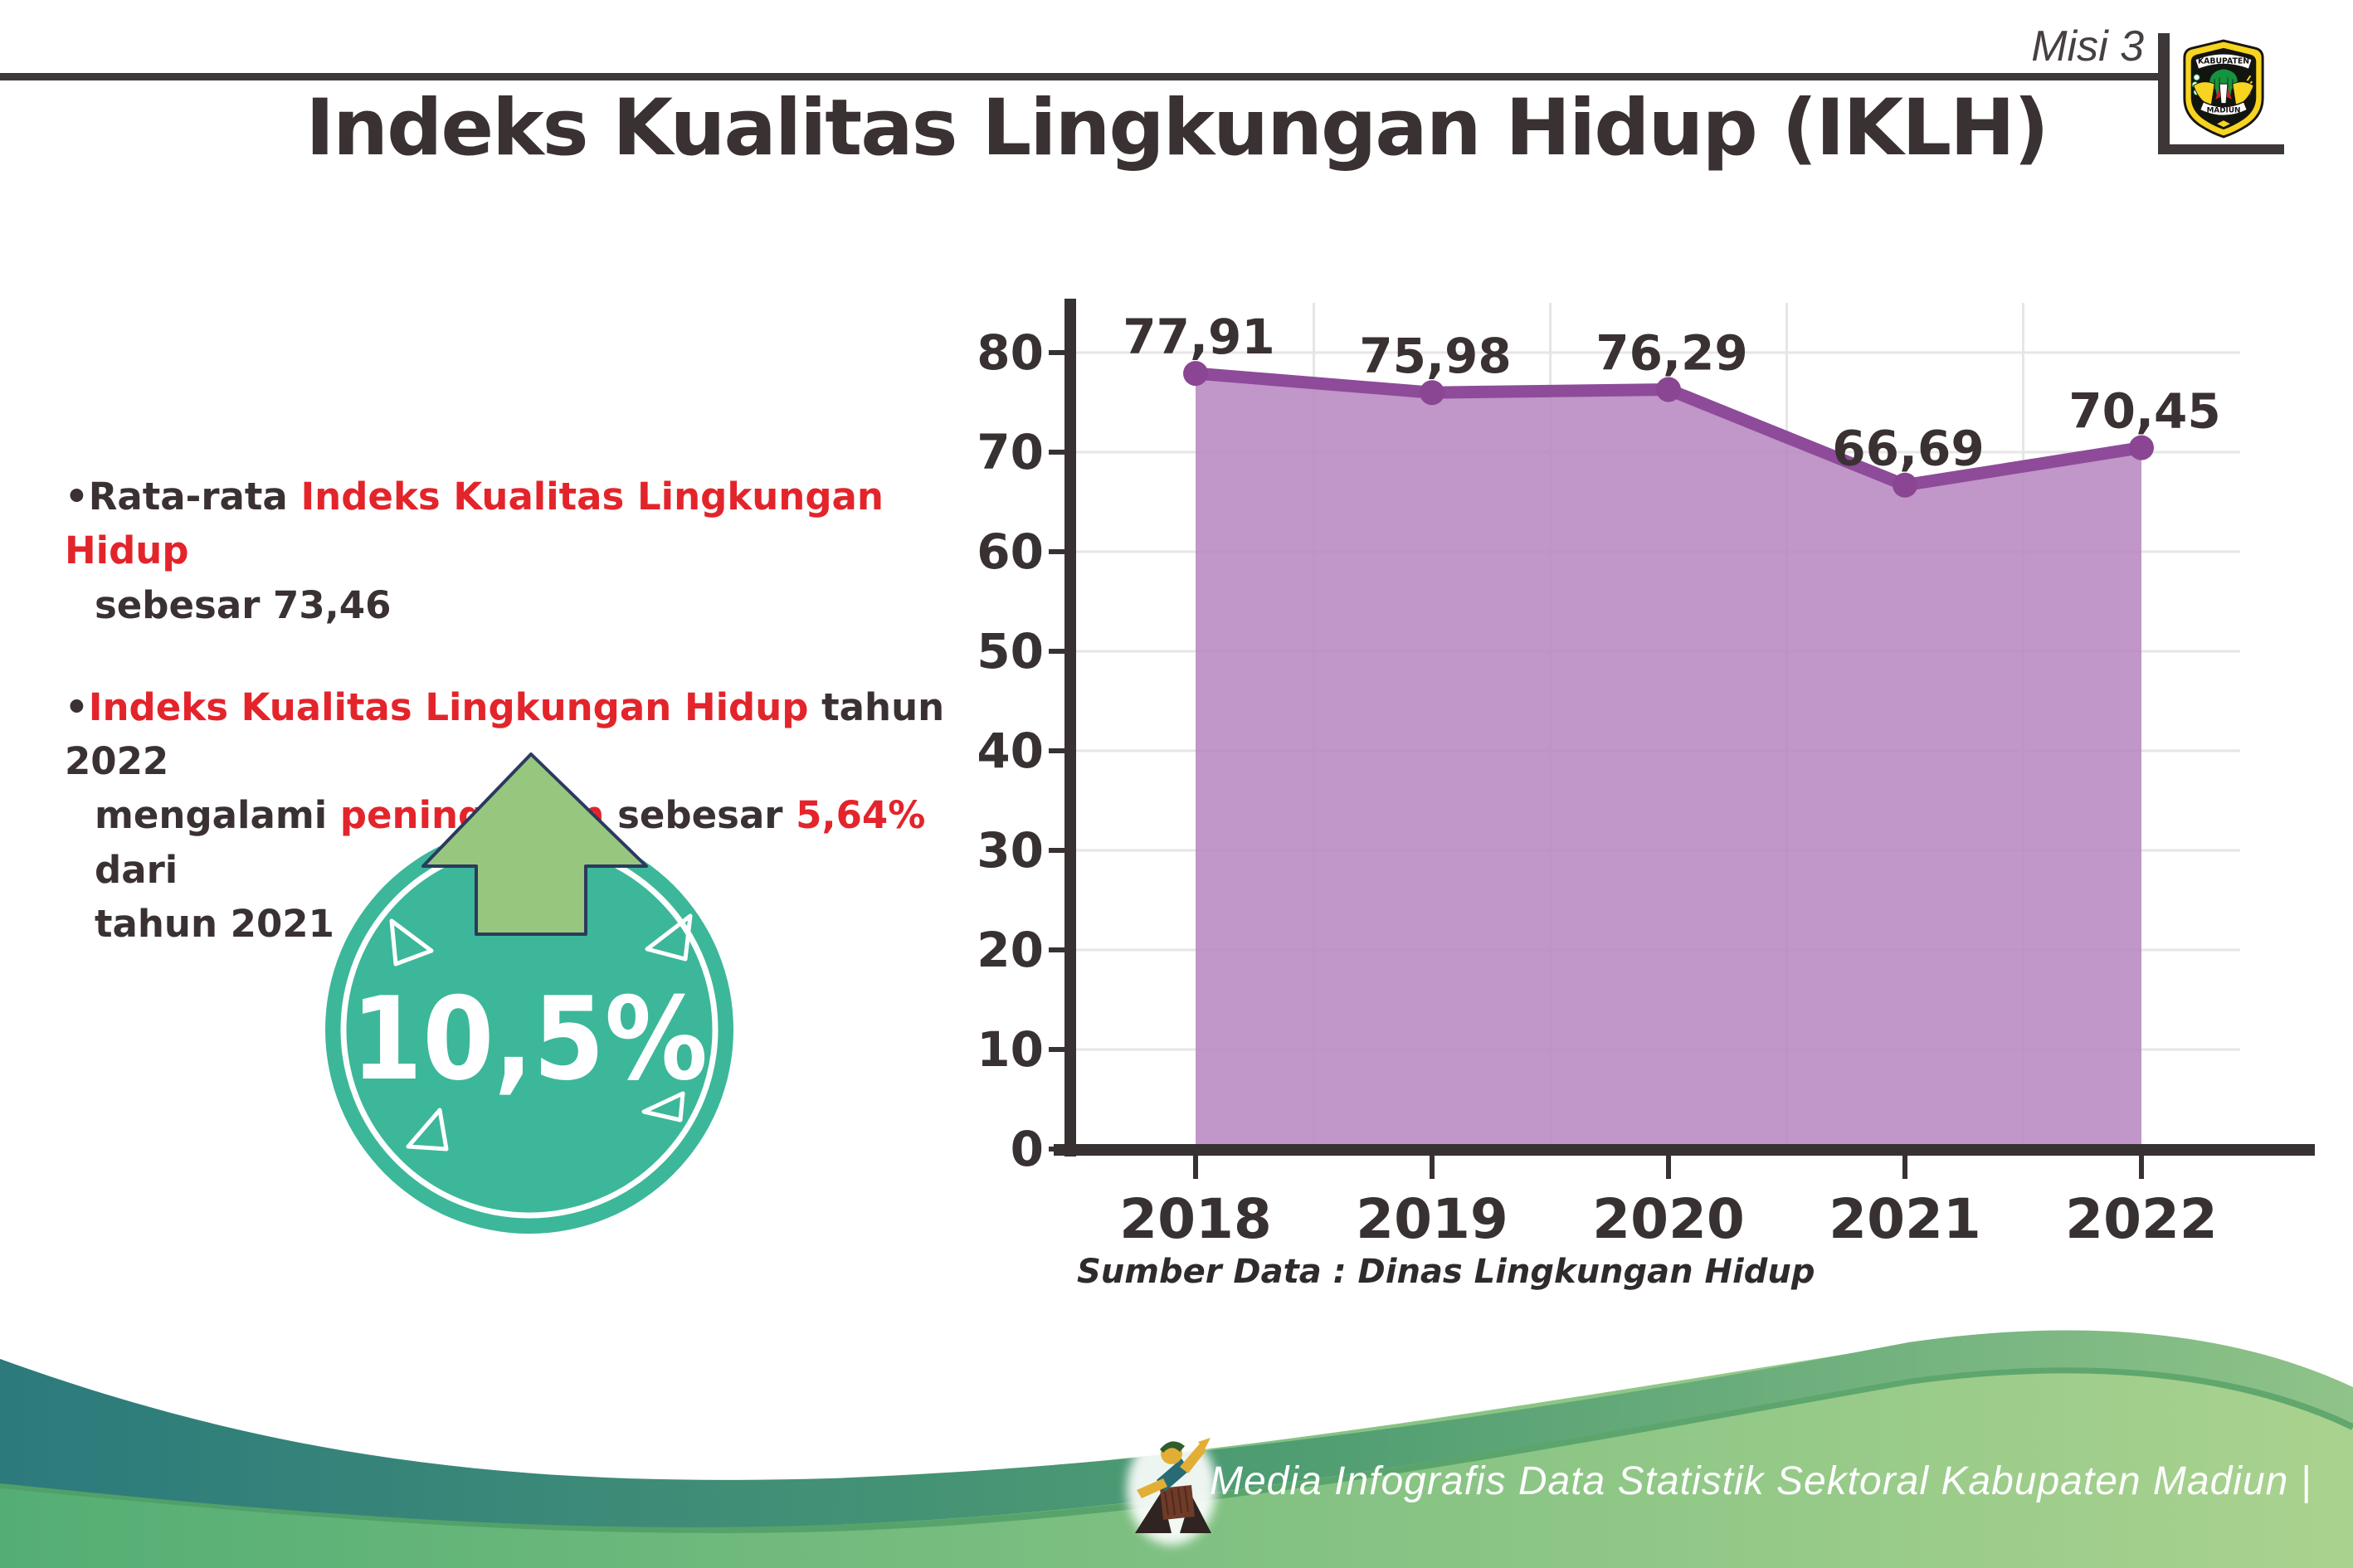  Describe the element at coordinates (1204, 1443) in the screenshot. I see `mascot-hand` at that location.